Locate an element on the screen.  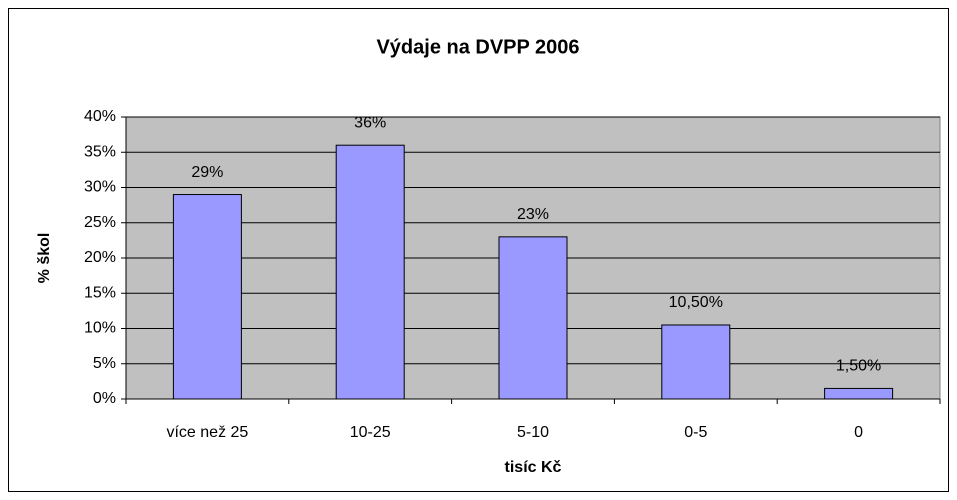
y-tick-label: 25% is located at coordinates (100, 222).